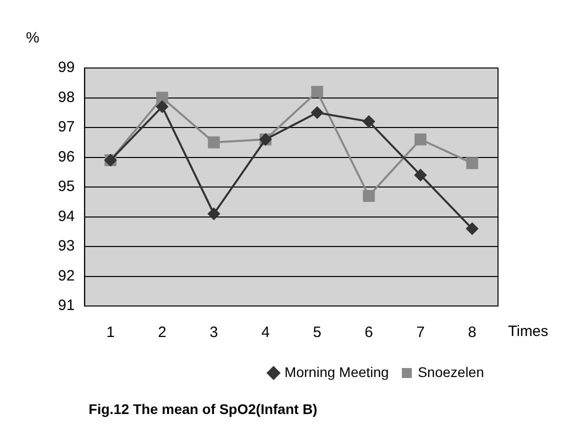 This screenshot has height=435, width=578. Describe the element at coordinates (110, 333) in the screenshot. I see `x-tick-label: 1` at that location.